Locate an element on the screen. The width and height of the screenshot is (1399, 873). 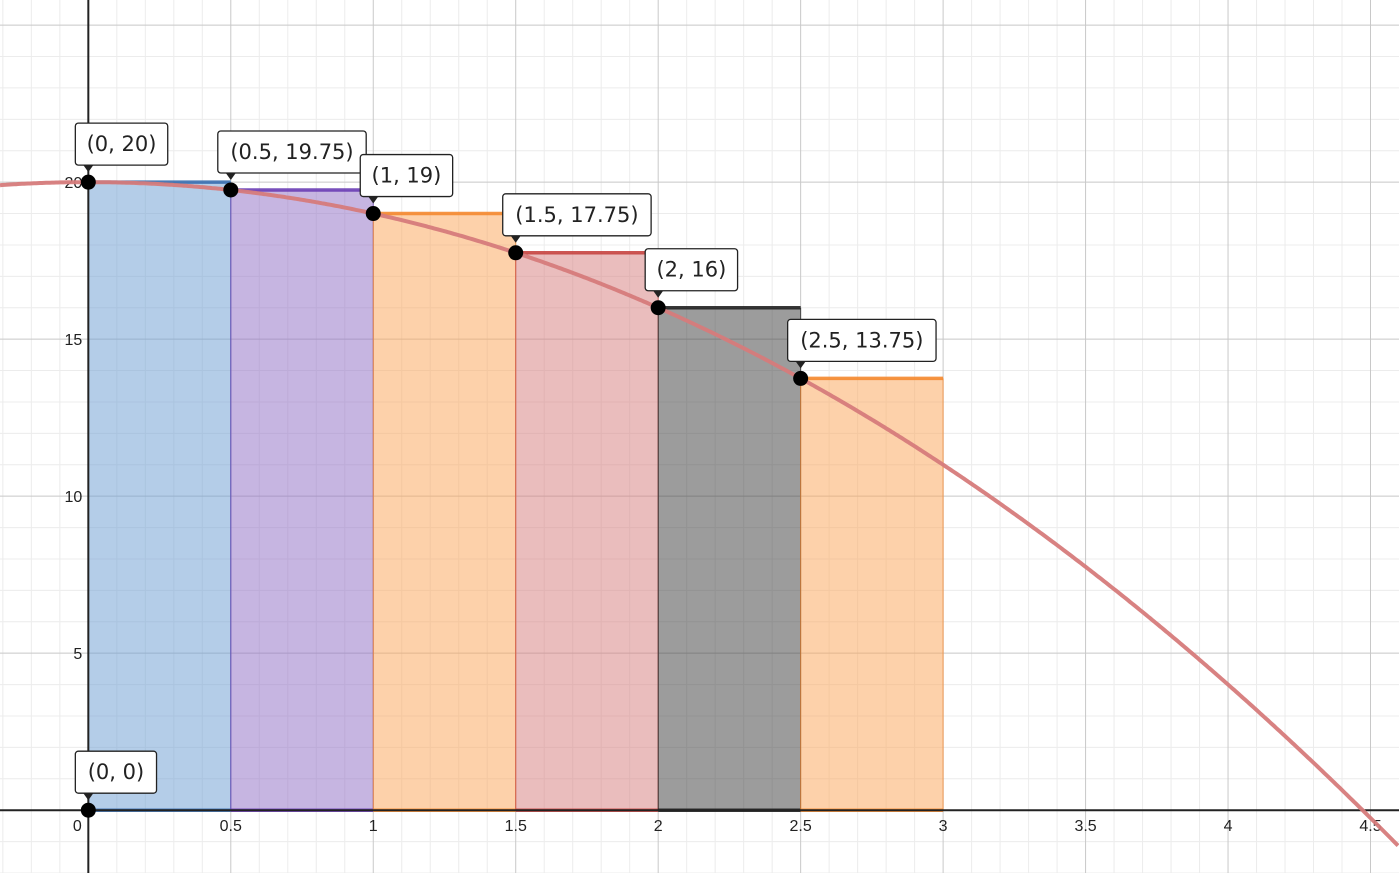
x-tick-label: 3 is located at coordinates (943, 826).